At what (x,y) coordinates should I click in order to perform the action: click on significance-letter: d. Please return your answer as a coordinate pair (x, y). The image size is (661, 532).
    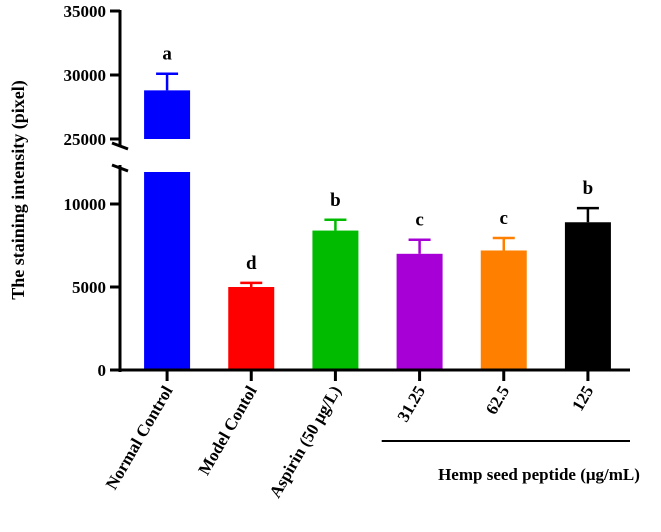
    Looking at the image, I should click on (251, 263).